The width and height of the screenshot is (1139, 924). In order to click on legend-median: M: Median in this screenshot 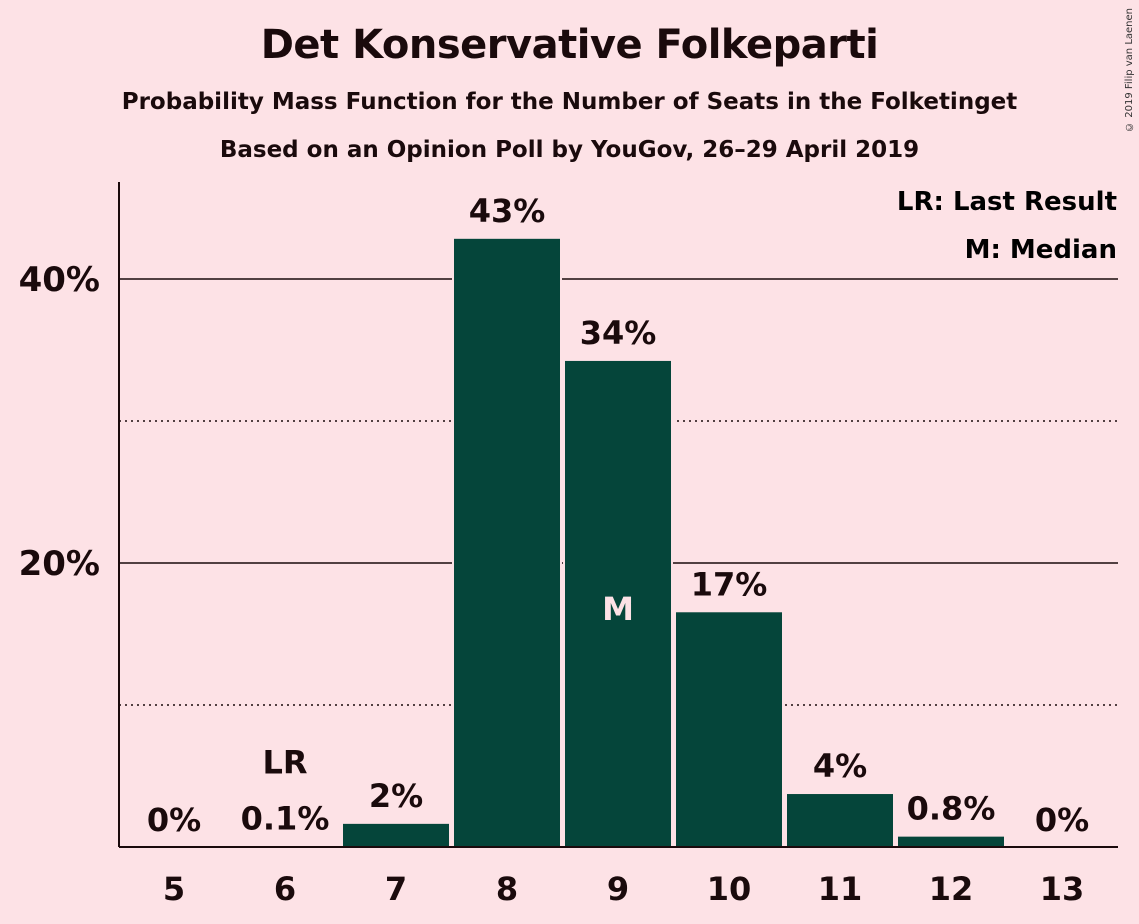, I will do `click(1041, 250)`.